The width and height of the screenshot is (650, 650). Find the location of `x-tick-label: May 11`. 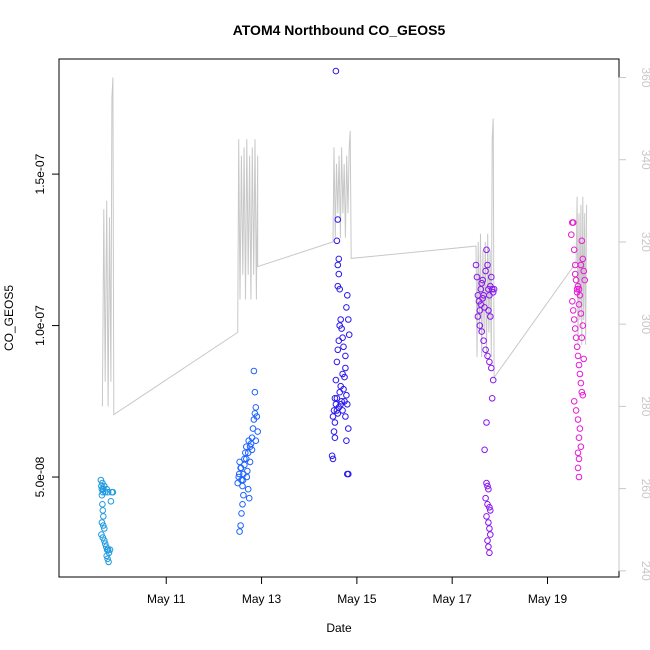

x-tick-label: May 11 is located at coordinates (166, 599).